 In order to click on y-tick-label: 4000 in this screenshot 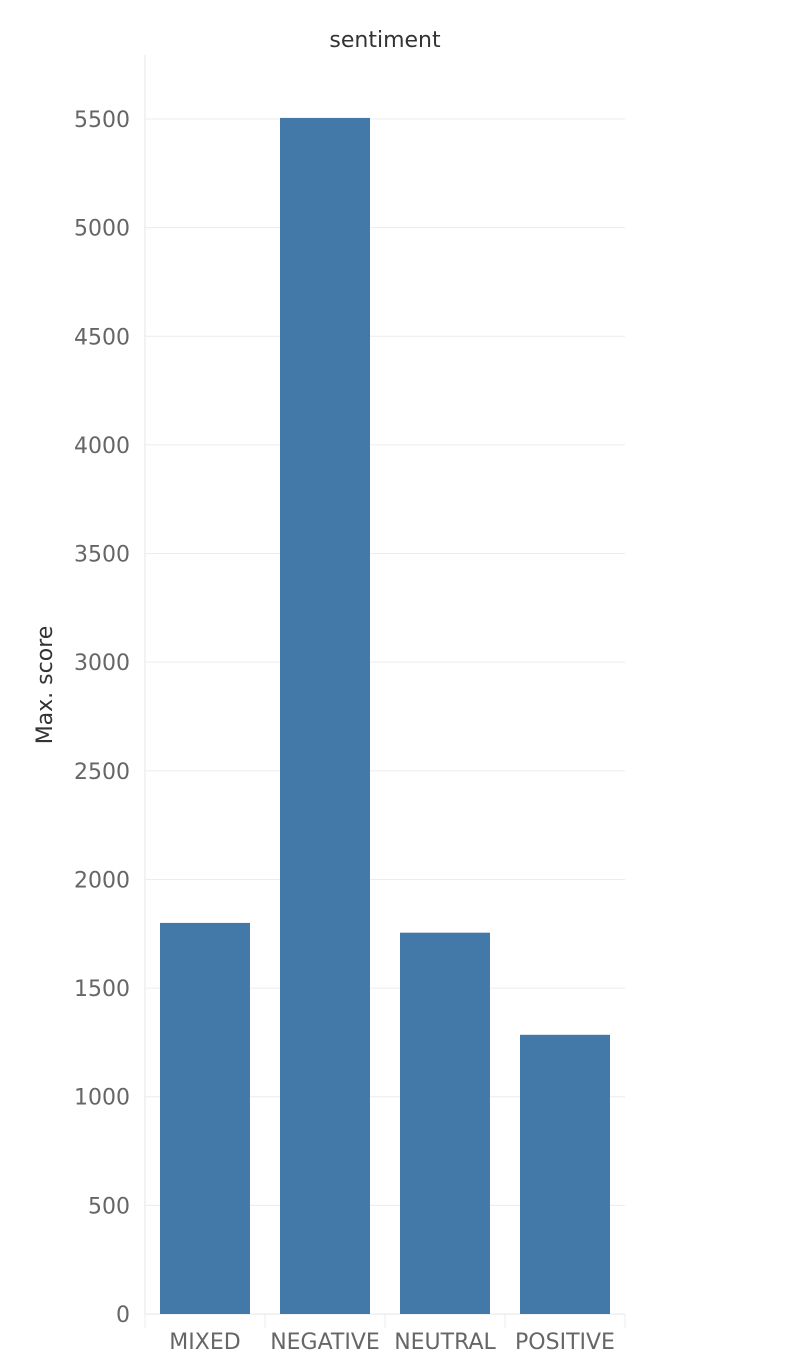, I will do `click(102, 446)`.